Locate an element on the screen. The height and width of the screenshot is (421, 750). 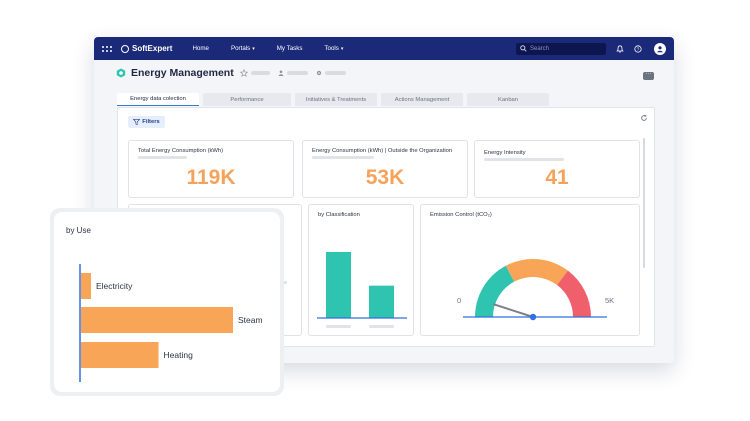
chart-card-emission-control: Emission Control (tCO₂) 0 5K is located at coordinates (530, 270).